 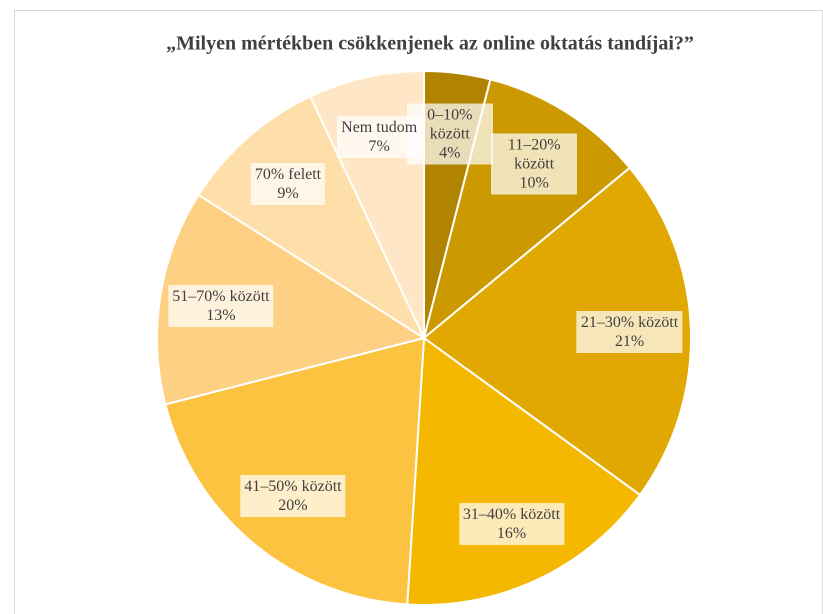 I want to click on value-label: 4%, so click(x=450, y=153).